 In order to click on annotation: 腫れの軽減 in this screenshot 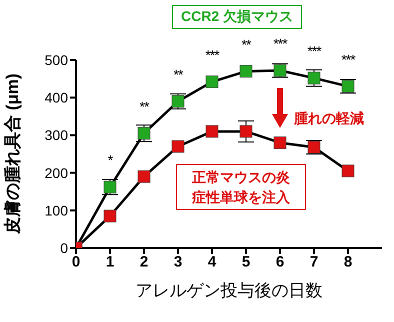, I will do `click(329, 119)`.